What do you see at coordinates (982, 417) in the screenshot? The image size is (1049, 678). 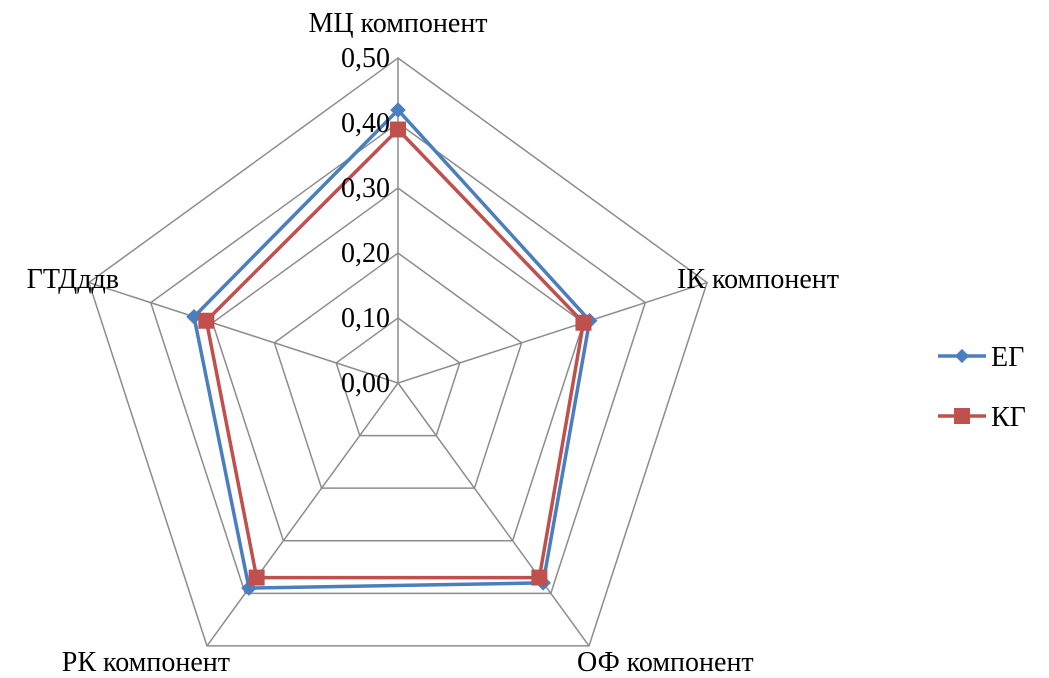 I see `legend-item-kg: КГ` at bounding box center [982, 417].